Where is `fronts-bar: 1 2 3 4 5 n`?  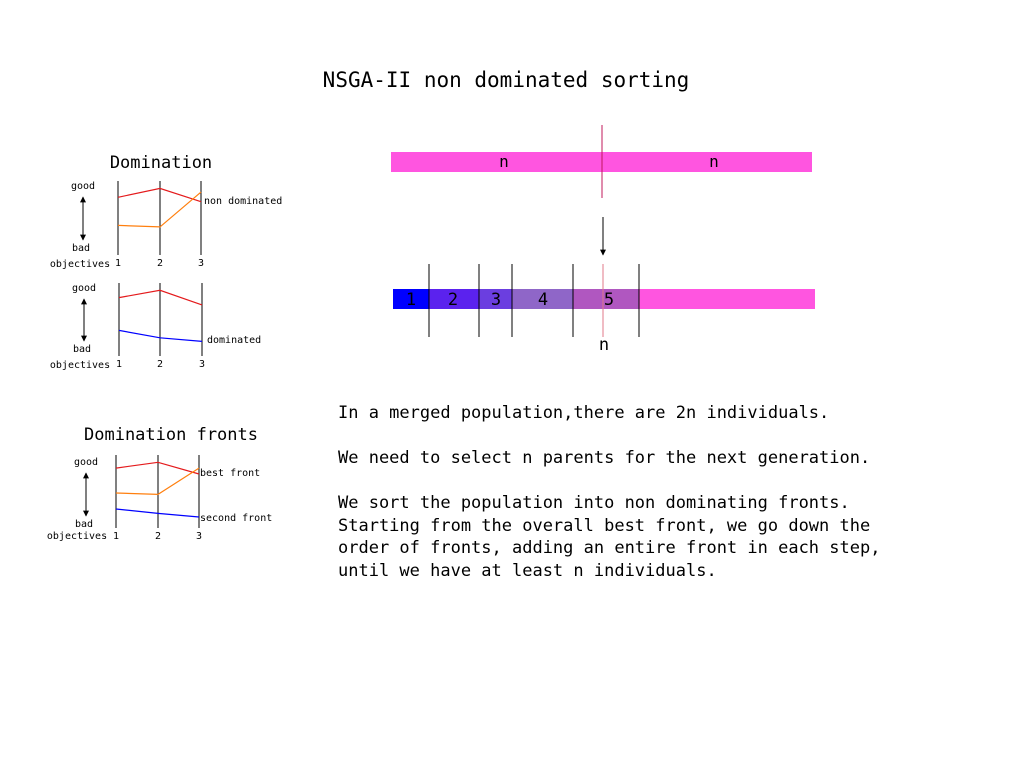 fronts-bar: 1 2 3 4 5 n is located at coordinates (604, 309).